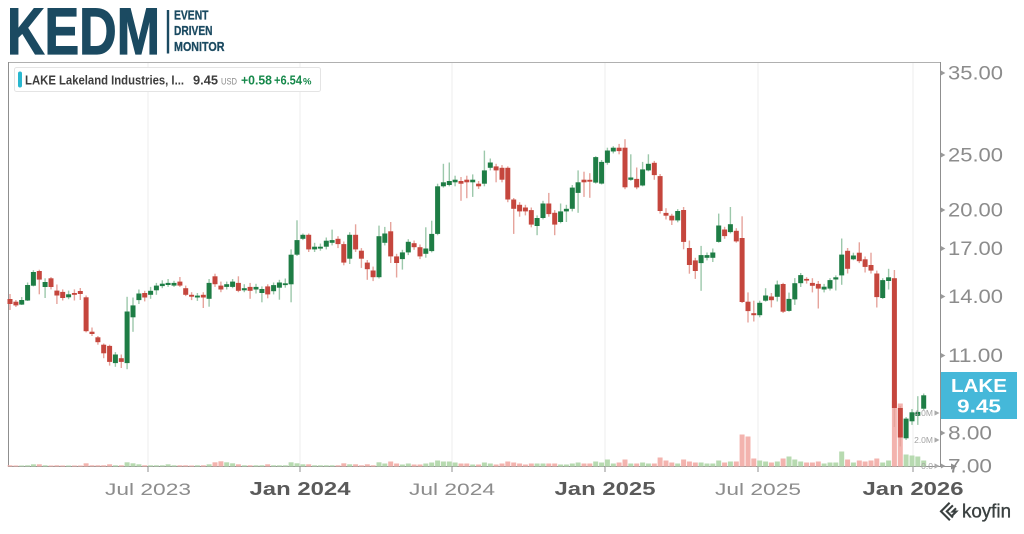 This screenshot has height=534, width=1024. What do you see at coordinates (191, 14) in the screenshot?
I see `svg-text: EVENT` at bounding box center [191, 14].